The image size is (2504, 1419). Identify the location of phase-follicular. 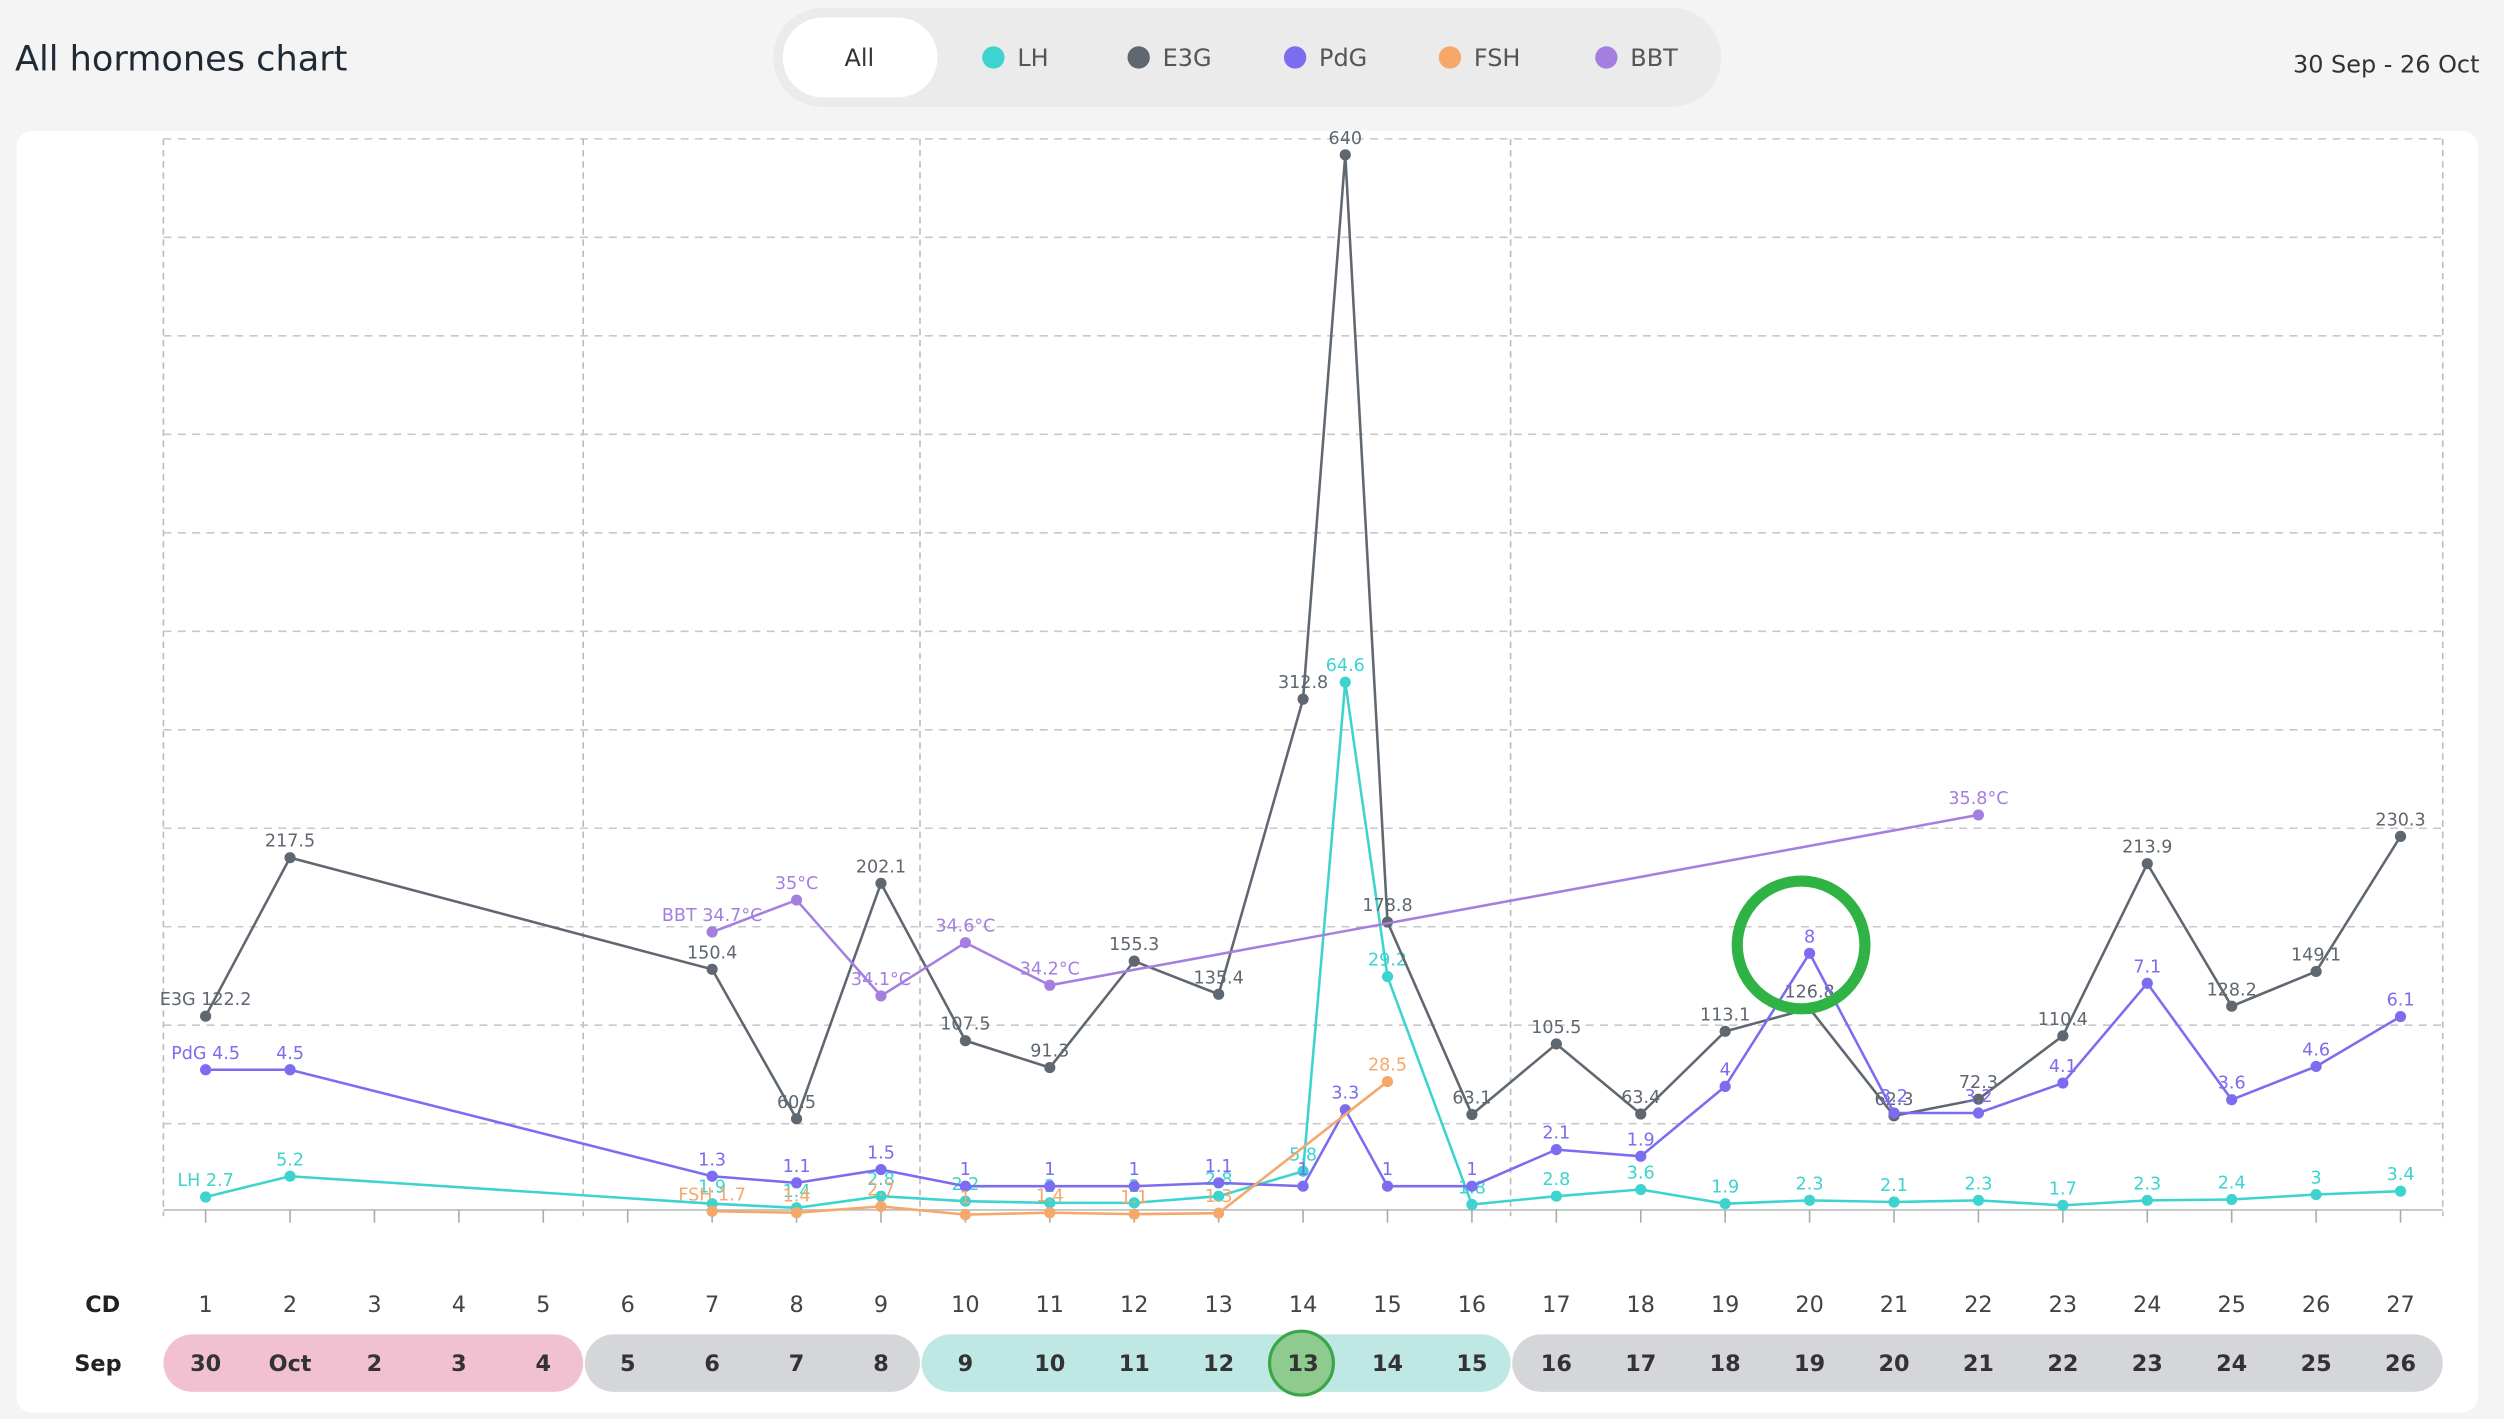
(752, 1363).